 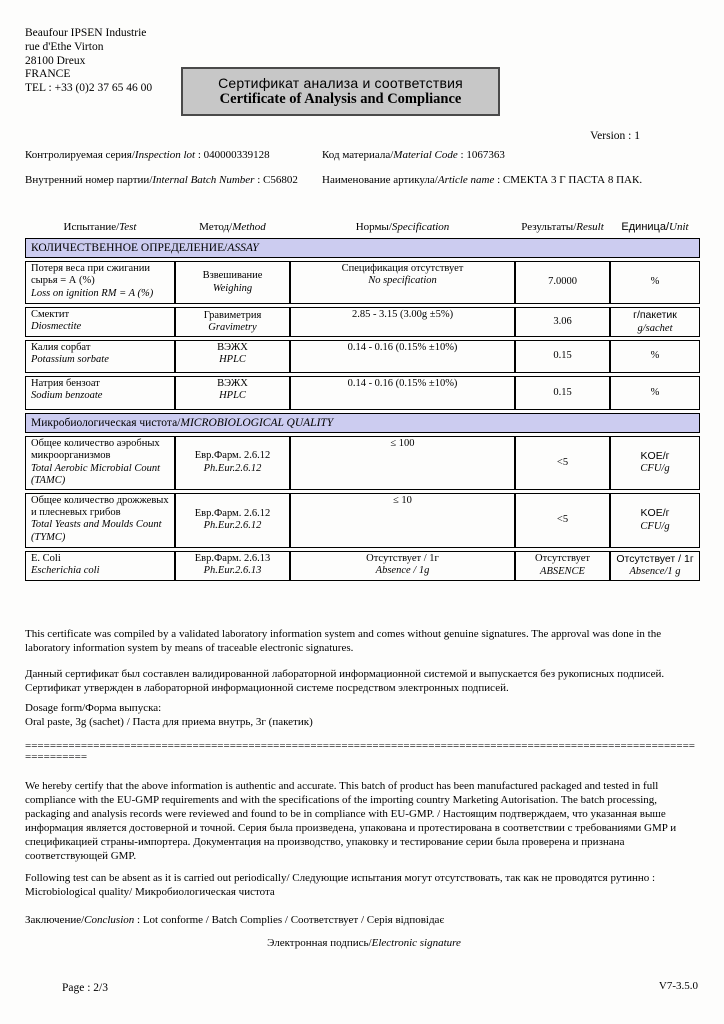 What do you see at coordinates (655, 565) in the screenshot?
I see `cell-unit: Отсутствует / 1г Absence/1 g` at bounding box center [655, 565].